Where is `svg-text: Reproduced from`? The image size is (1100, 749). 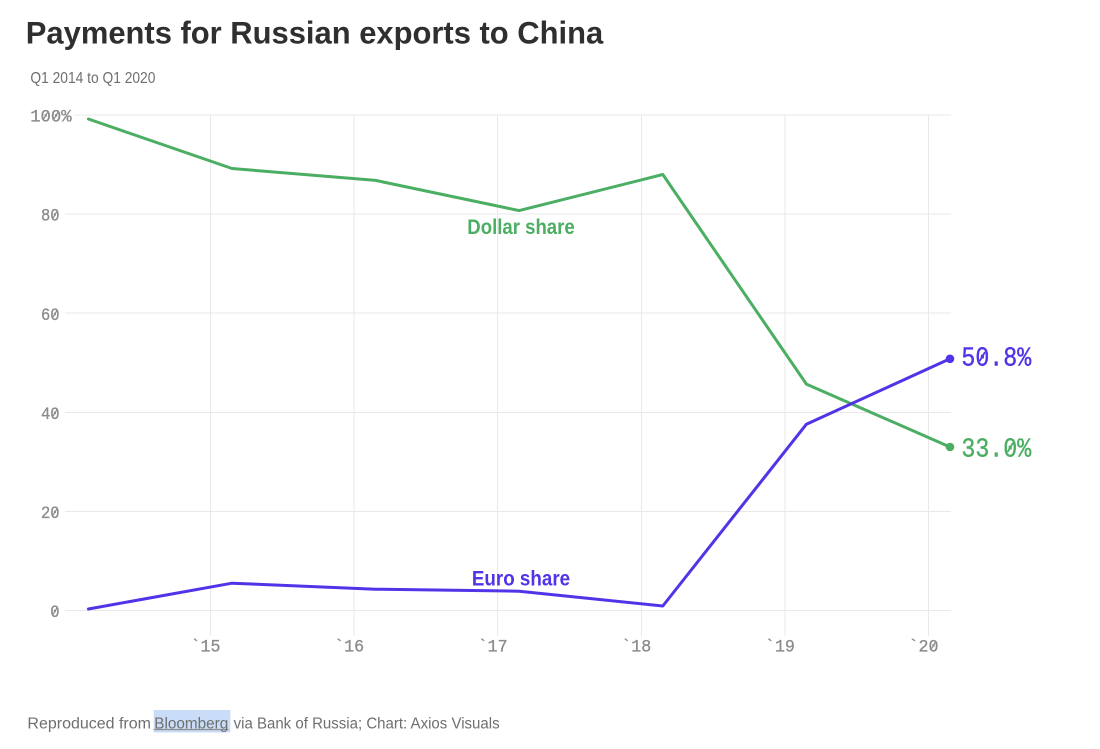 svg-text: Reproduced from is located at coordinates (89, 723).